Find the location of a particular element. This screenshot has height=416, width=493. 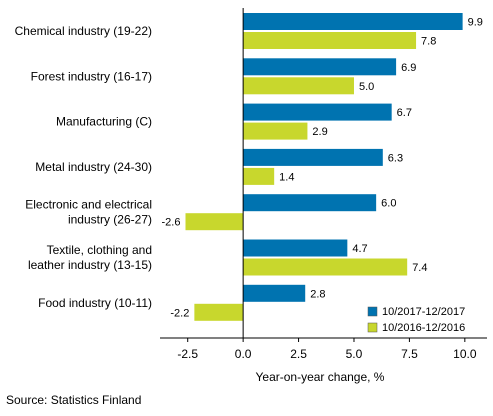

category-label: leather industry (13-15) is located at coordinates (90, 265).